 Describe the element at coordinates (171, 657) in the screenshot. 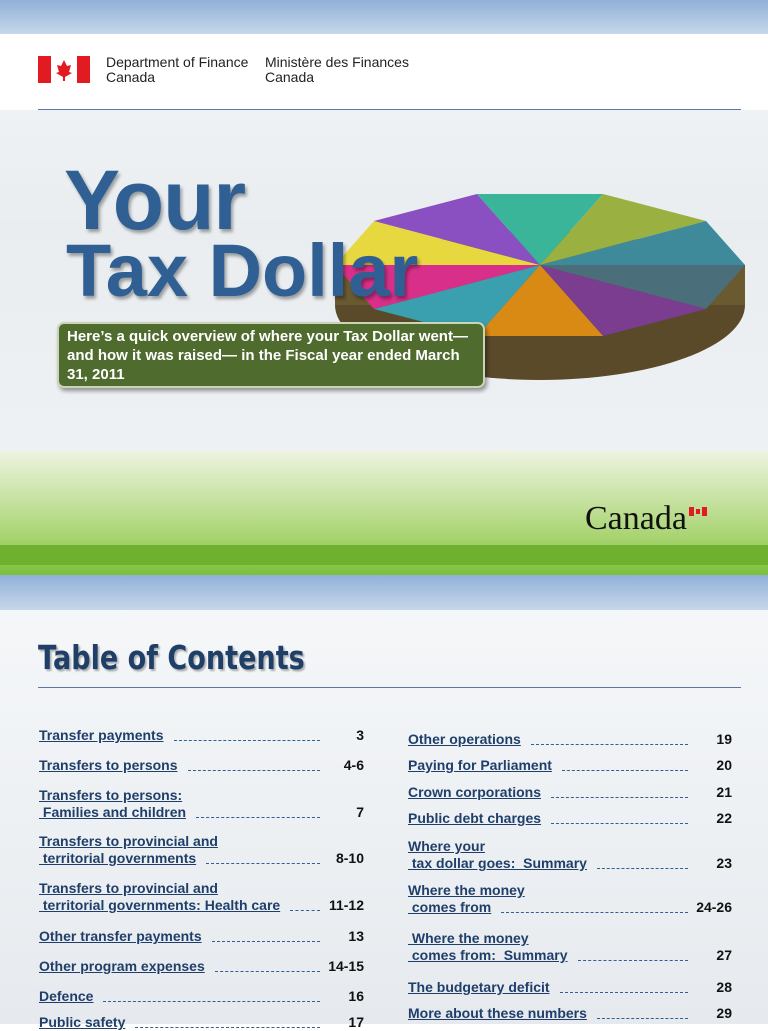

I see `toc-title: Table of Contents` at that location.